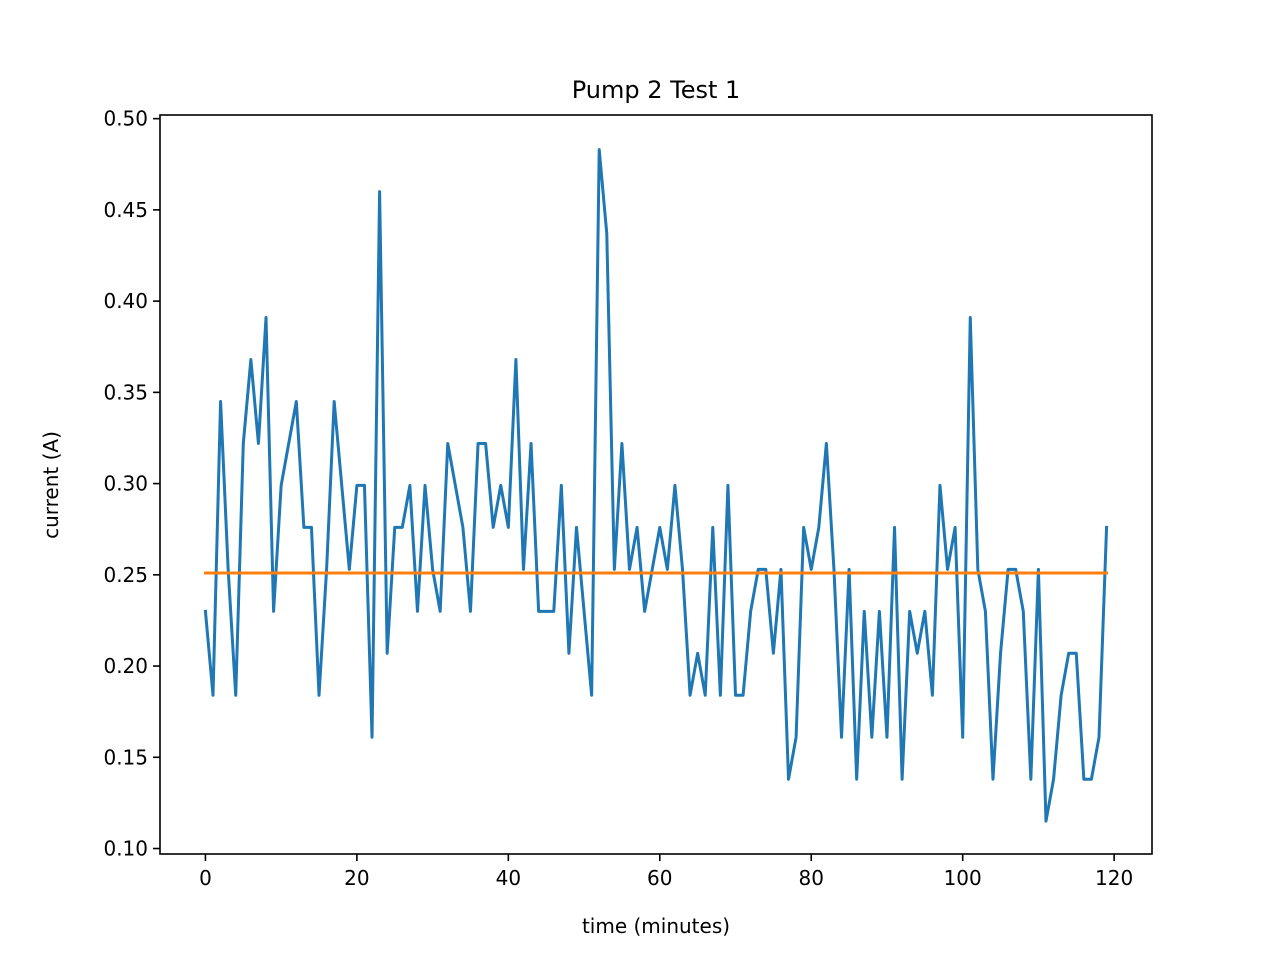  What do you see at coordinates (125, 301) in the screenshot?
I see `y-tick-label: 0.40` at bounding box center [125, 301].